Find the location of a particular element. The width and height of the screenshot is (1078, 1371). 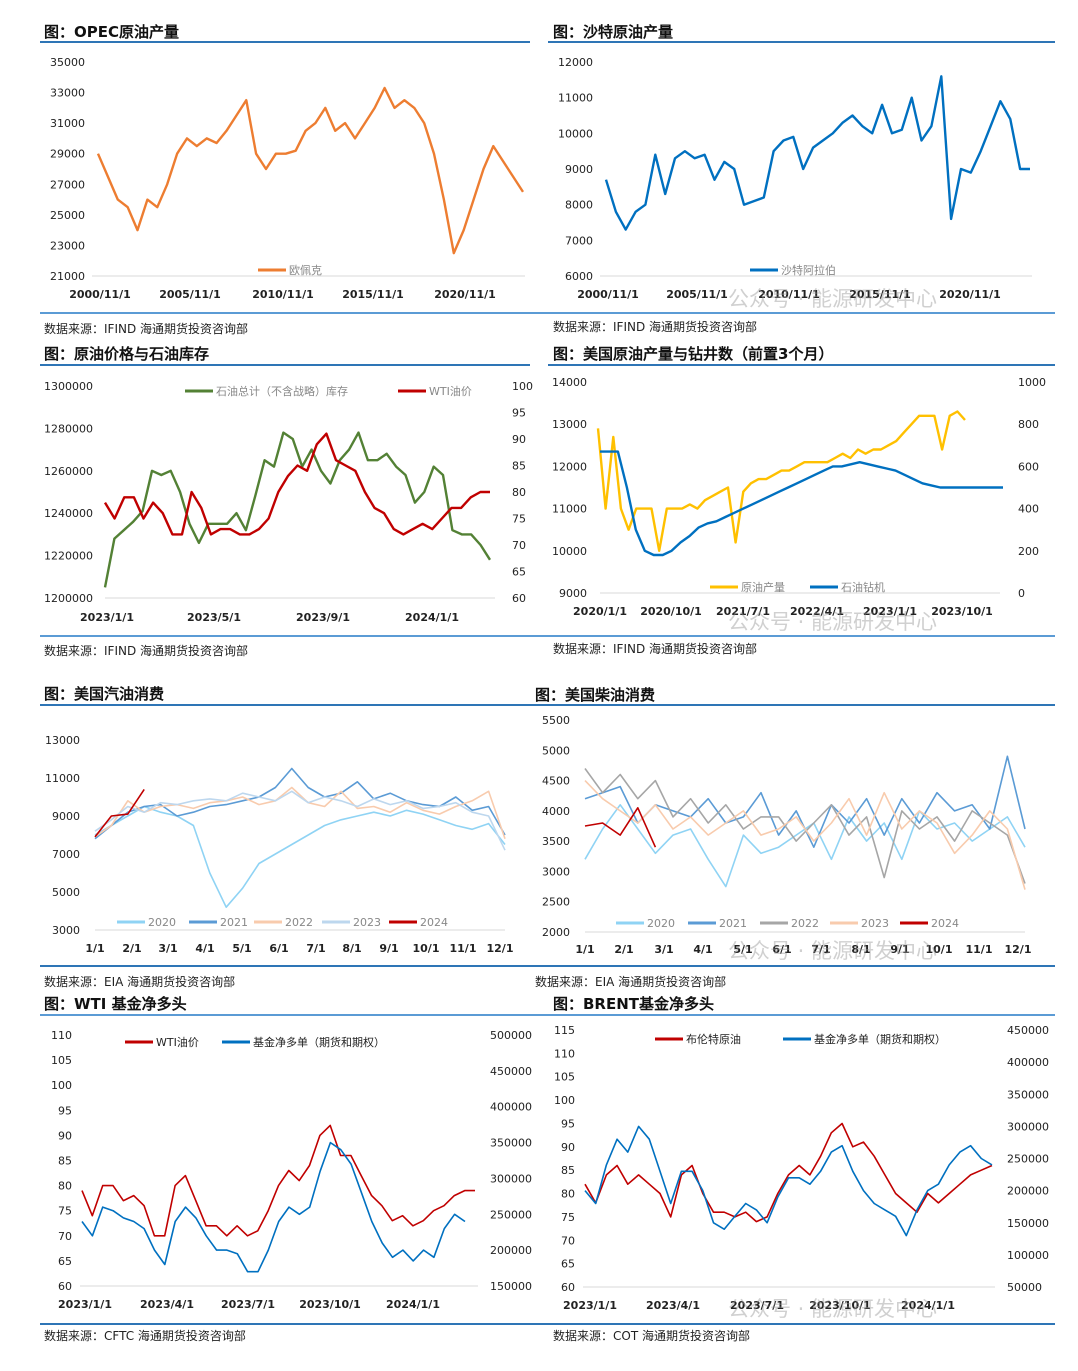

y2-tick-label: 350000 is located at coordinates (1028, 1094).